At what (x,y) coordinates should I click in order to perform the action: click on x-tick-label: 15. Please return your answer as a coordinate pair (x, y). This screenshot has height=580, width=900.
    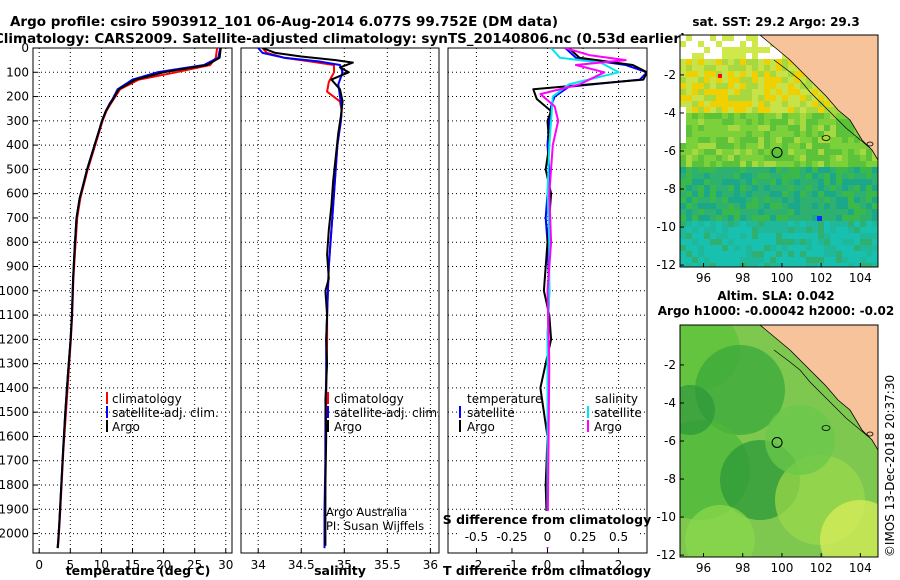
    Looking at the image, I should click on (132, 565).